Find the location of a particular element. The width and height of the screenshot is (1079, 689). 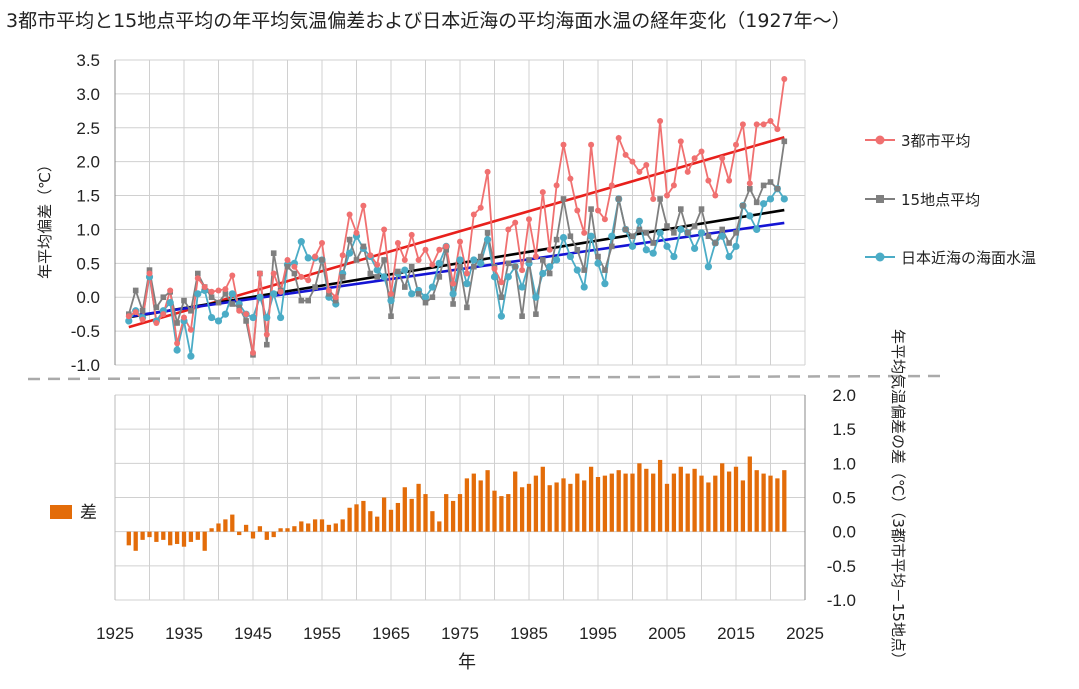

panel-divider is located at coordinates (486, 377).